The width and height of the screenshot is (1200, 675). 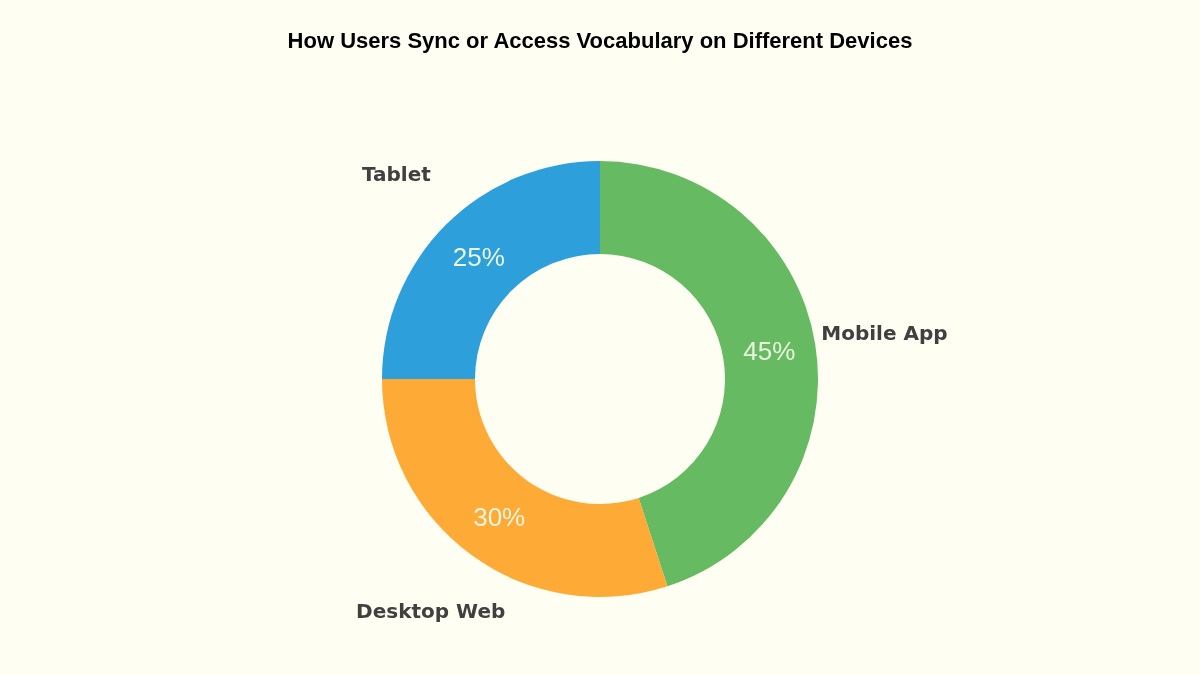 What do you see at coordinates (478, 256) in the screenshot?
I see `data-label: 25%` at bounding box center [478, 256].